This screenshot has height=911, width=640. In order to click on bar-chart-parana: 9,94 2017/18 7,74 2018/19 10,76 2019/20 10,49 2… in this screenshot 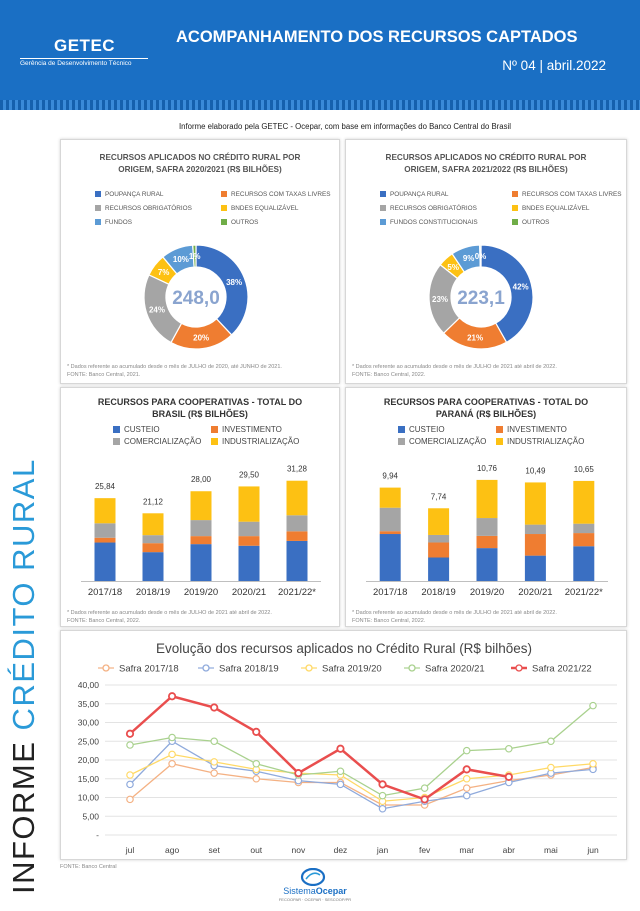, I will do `click(487, 531)`.